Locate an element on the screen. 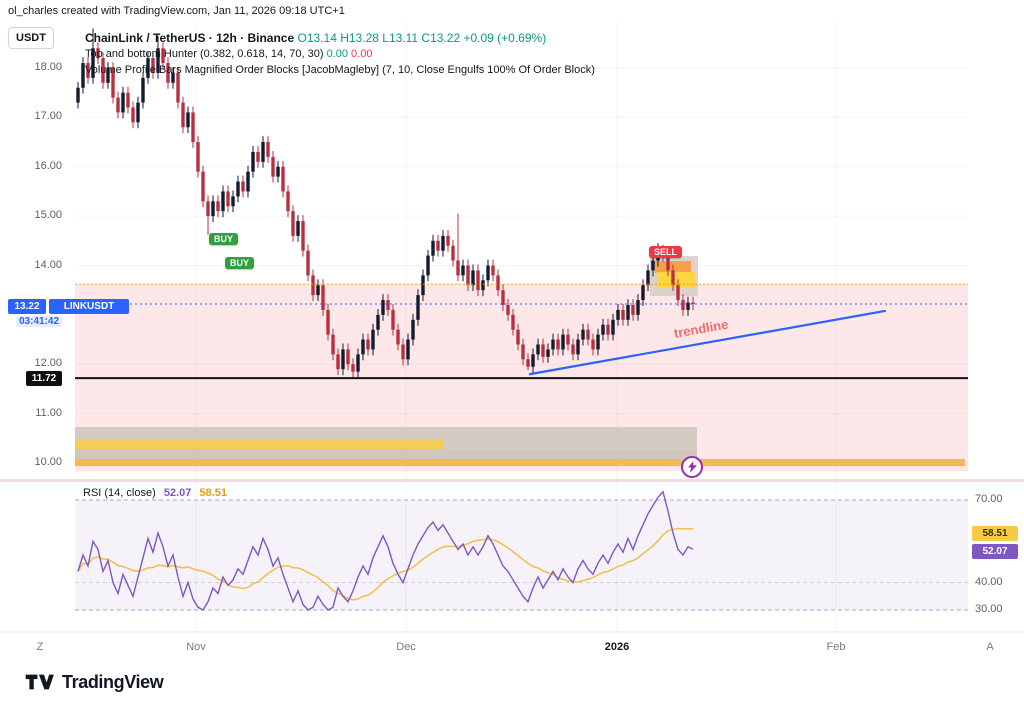 This screenshot has width=1024, height=713. buy-signal-badge: BUY is located at coordinates (224, 239).